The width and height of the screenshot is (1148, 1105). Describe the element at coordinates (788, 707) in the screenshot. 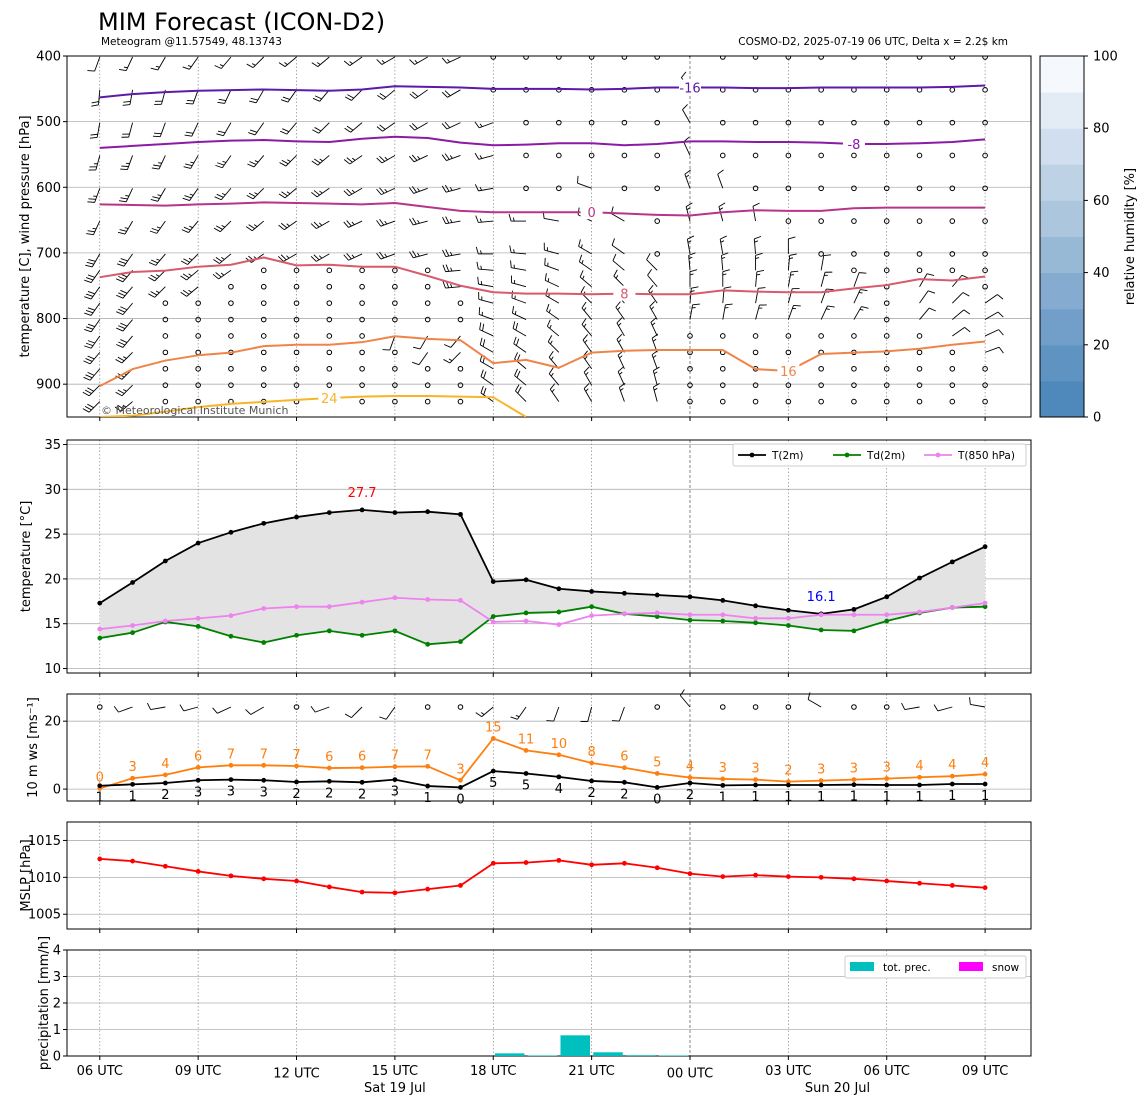

I see `surface-wind-barb-calm` at that location.